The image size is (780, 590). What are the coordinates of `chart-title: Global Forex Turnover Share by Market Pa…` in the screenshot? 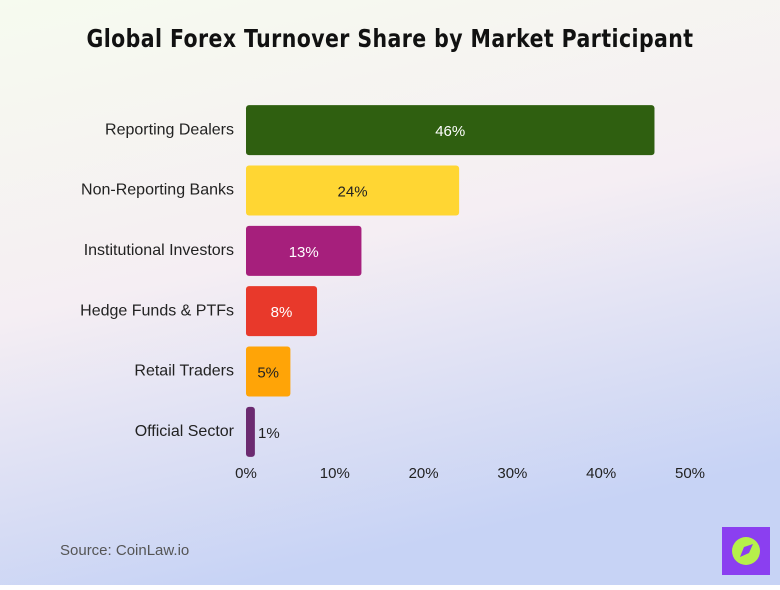 It's located at (389, 39).